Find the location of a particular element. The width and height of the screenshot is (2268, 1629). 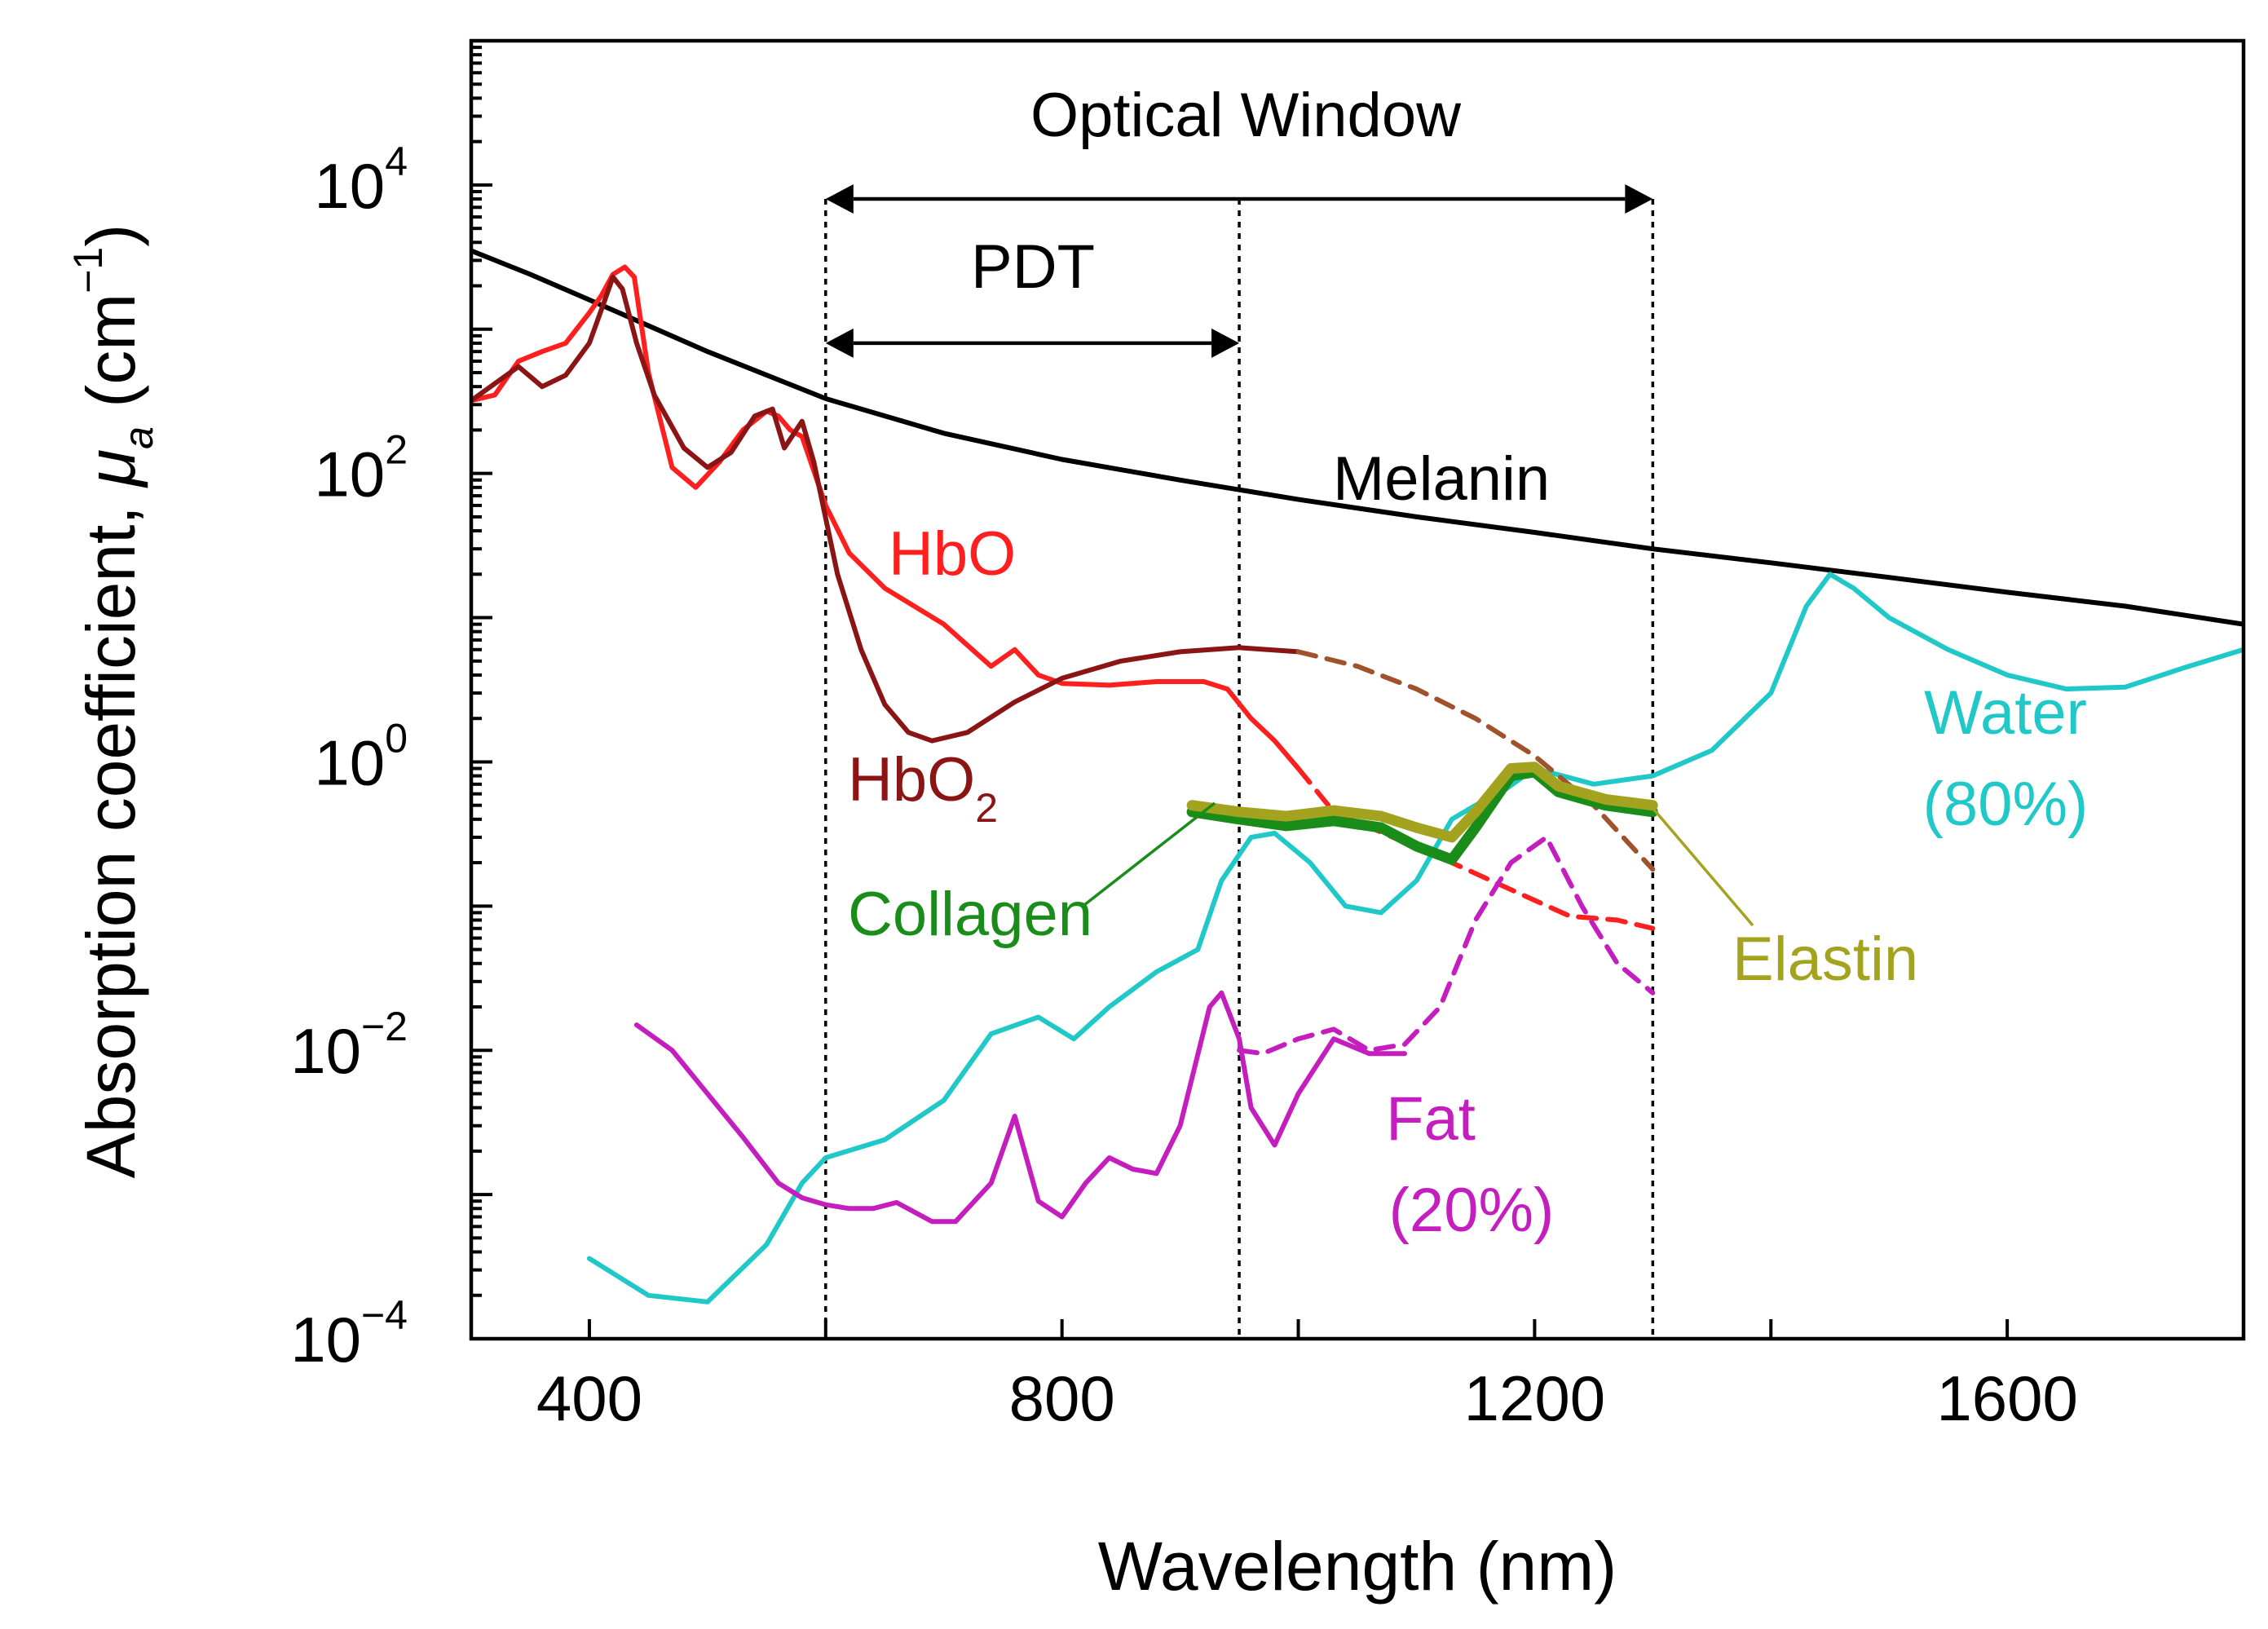

y-tick-exponent: −4 is located at coordinates (384, 1315).